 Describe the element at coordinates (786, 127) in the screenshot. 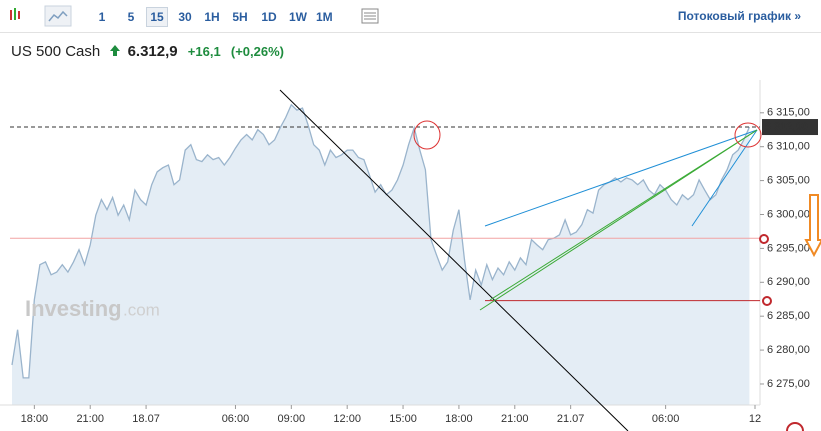

I see `price-label: 6 312,90` at that location.